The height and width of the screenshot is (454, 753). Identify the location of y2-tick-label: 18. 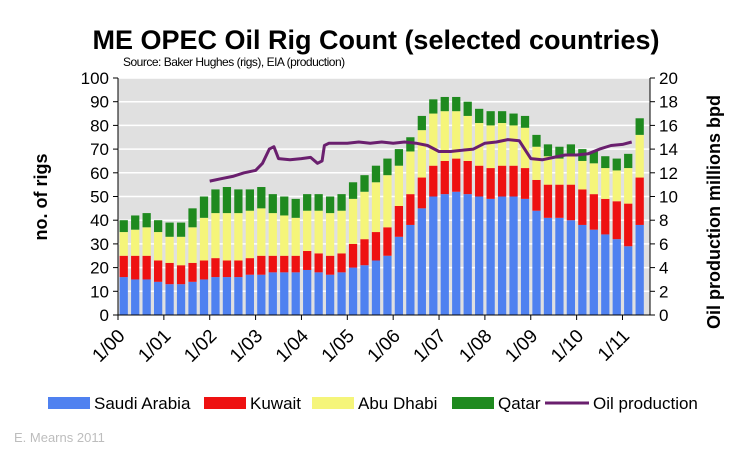
(668, 102).